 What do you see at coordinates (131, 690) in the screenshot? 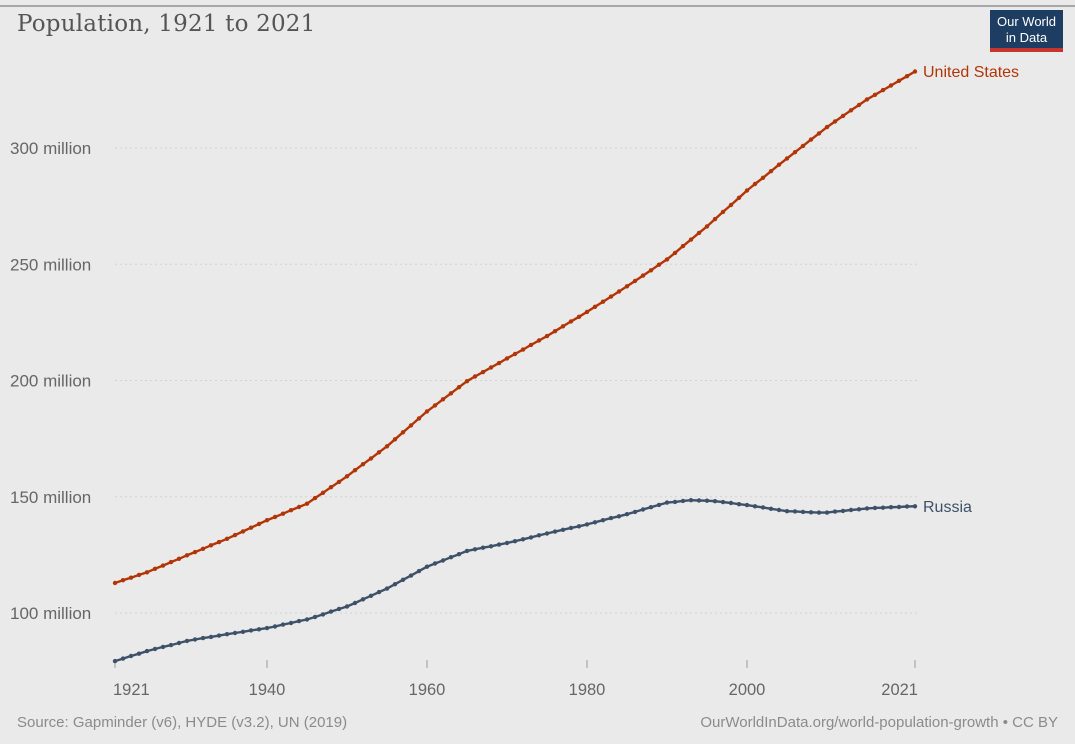
I see `x-axis-label: 1921` at bounding box center [131, 690].